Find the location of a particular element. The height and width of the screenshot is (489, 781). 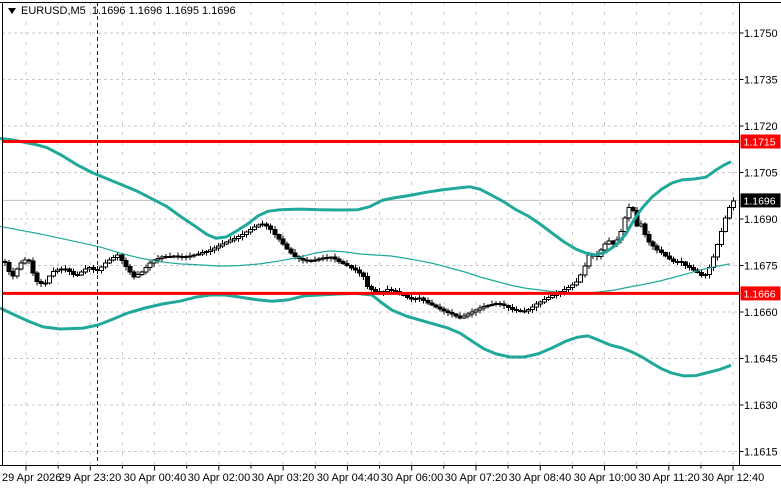

price-axis-label: 1.1720 is located at coordinates (761, 127).